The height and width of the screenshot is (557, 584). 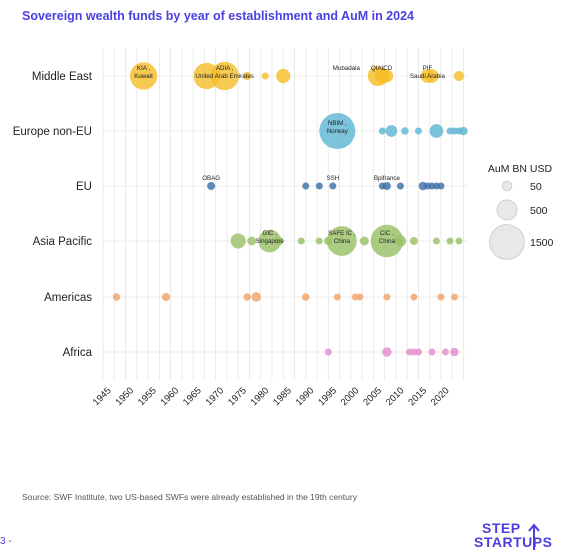 I want to click on fund-label-line: CIC ,, so click(x=387, y=233).